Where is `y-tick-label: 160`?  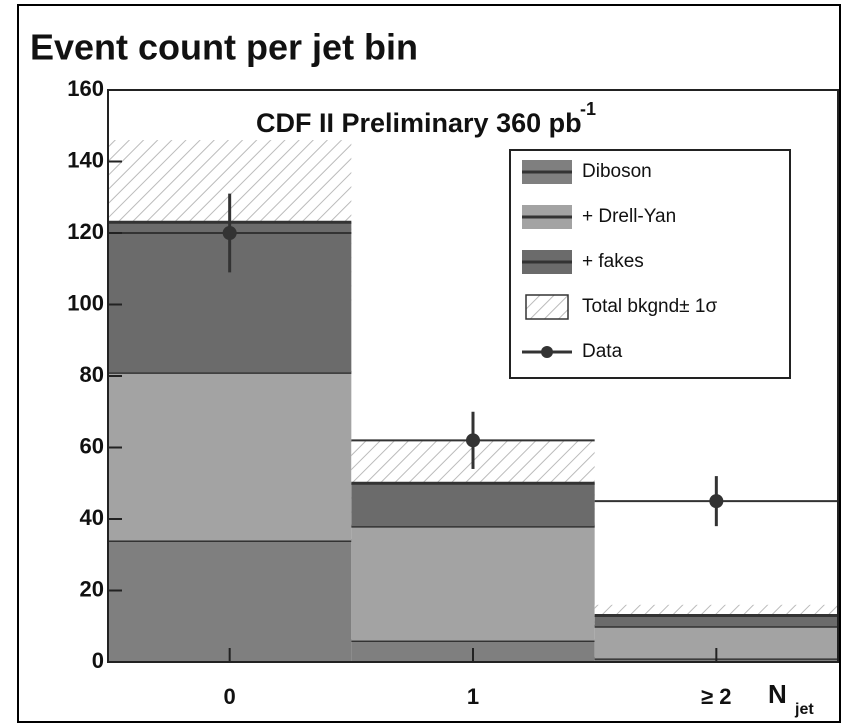
y-tick-label: 160 is located at coordinates (85, 88).